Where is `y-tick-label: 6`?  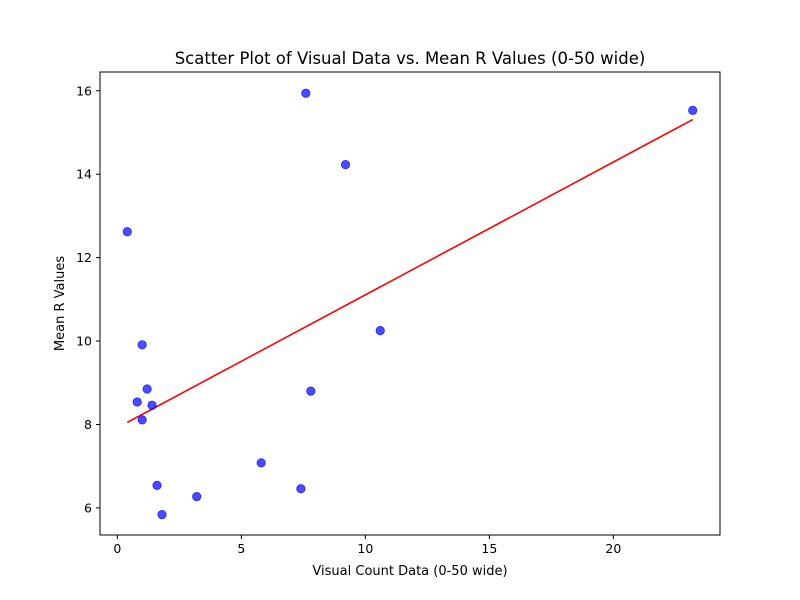 y-tick-label: 6 is located at coordinates (88, 507).